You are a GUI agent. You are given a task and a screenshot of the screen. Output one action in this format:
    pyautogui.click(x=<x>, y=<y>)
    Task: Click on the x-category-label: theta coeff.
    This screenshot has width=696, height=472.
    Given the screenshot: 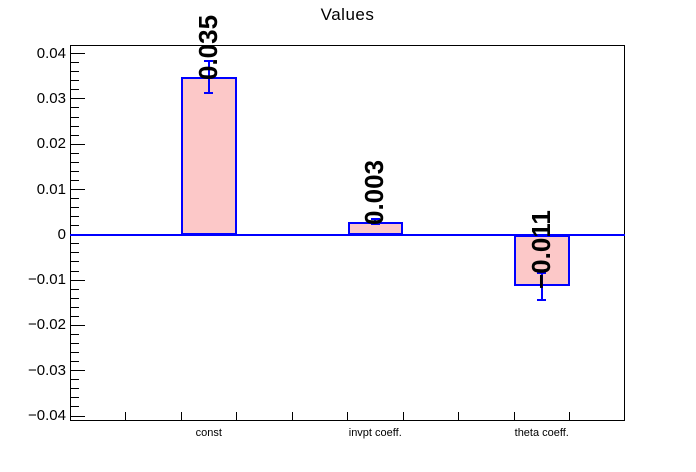 What is the action you would take?
    pyautogui.click(x=541, y=433)
    